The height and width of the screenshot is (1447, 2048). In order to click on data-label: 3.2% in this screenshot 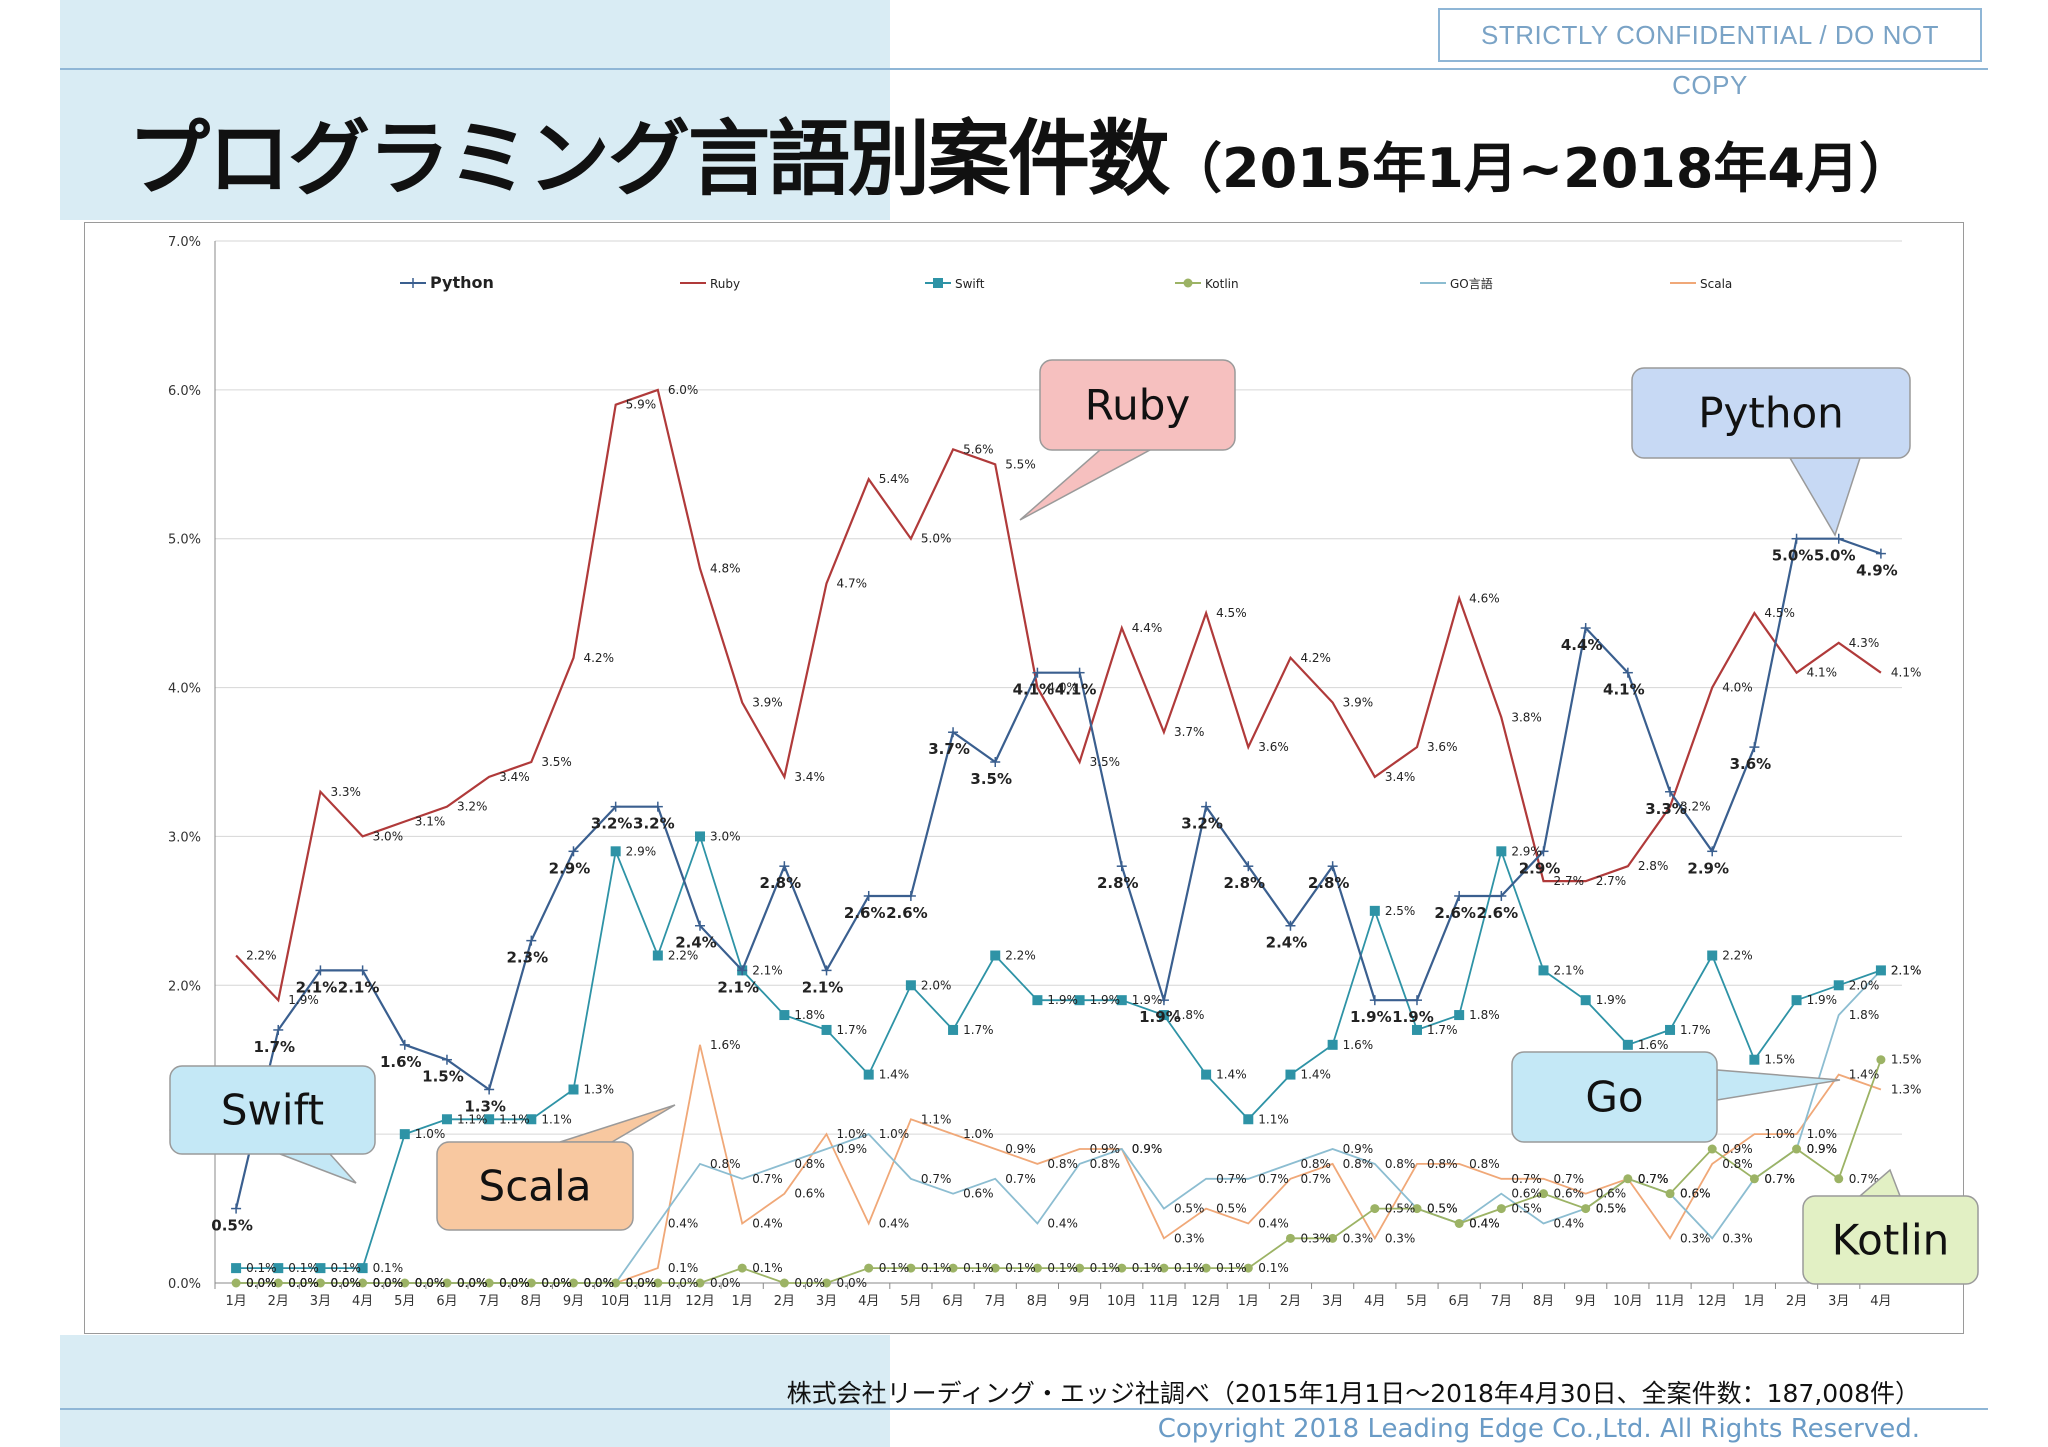, I will do `click(654, 824)`.